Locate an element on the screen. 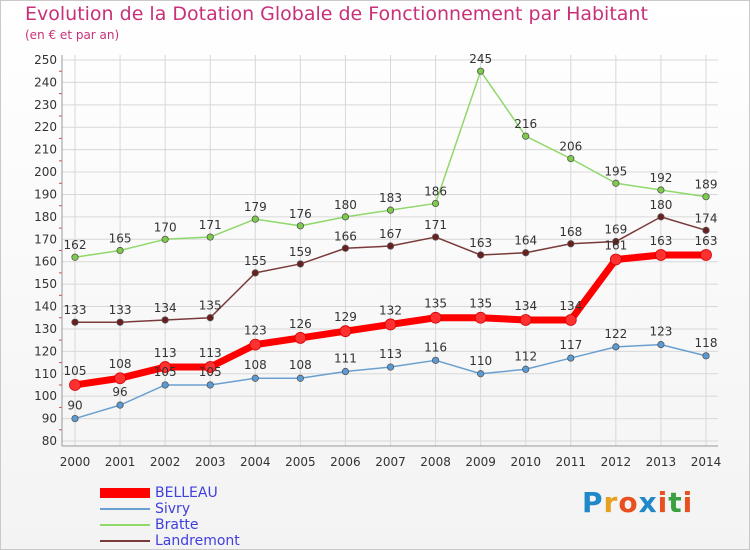  y-tick-label: 80 is located at coordinates (49, 441).